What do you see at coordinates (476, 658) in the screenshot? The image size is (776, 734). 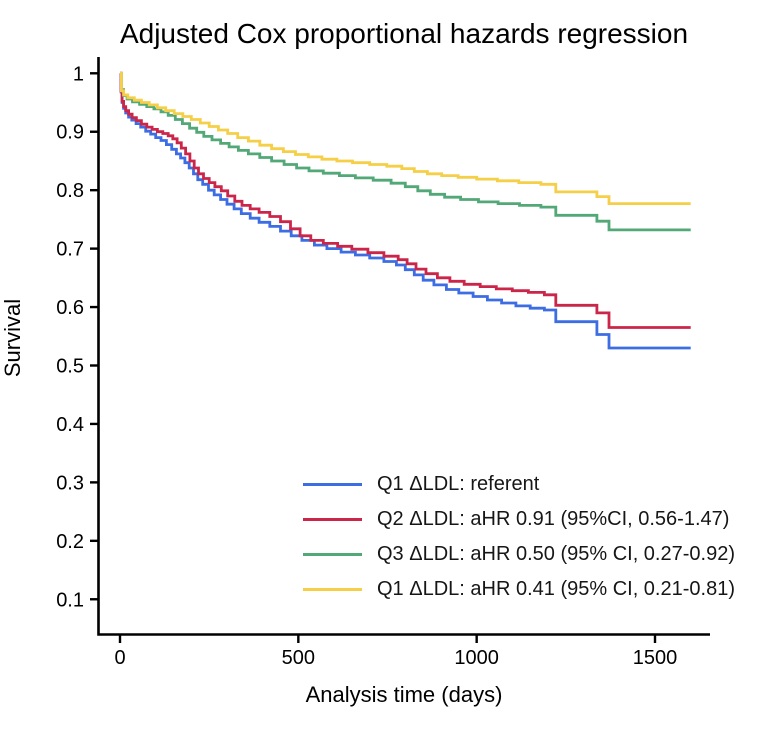 I see `x-tick-label: 1000` at bounding box center [476, 658].